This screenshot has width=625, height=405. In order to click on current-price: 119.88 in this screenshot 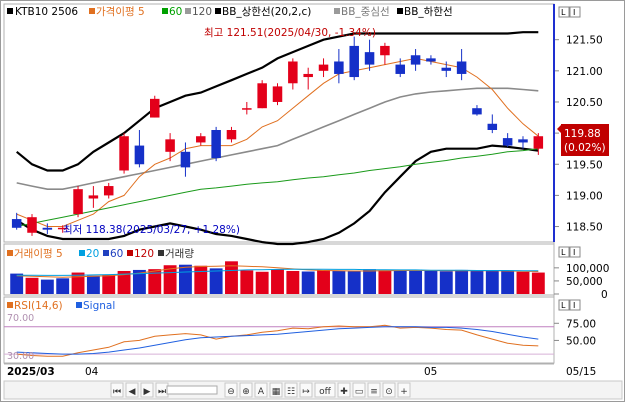, I will do `click(582, 134)`.